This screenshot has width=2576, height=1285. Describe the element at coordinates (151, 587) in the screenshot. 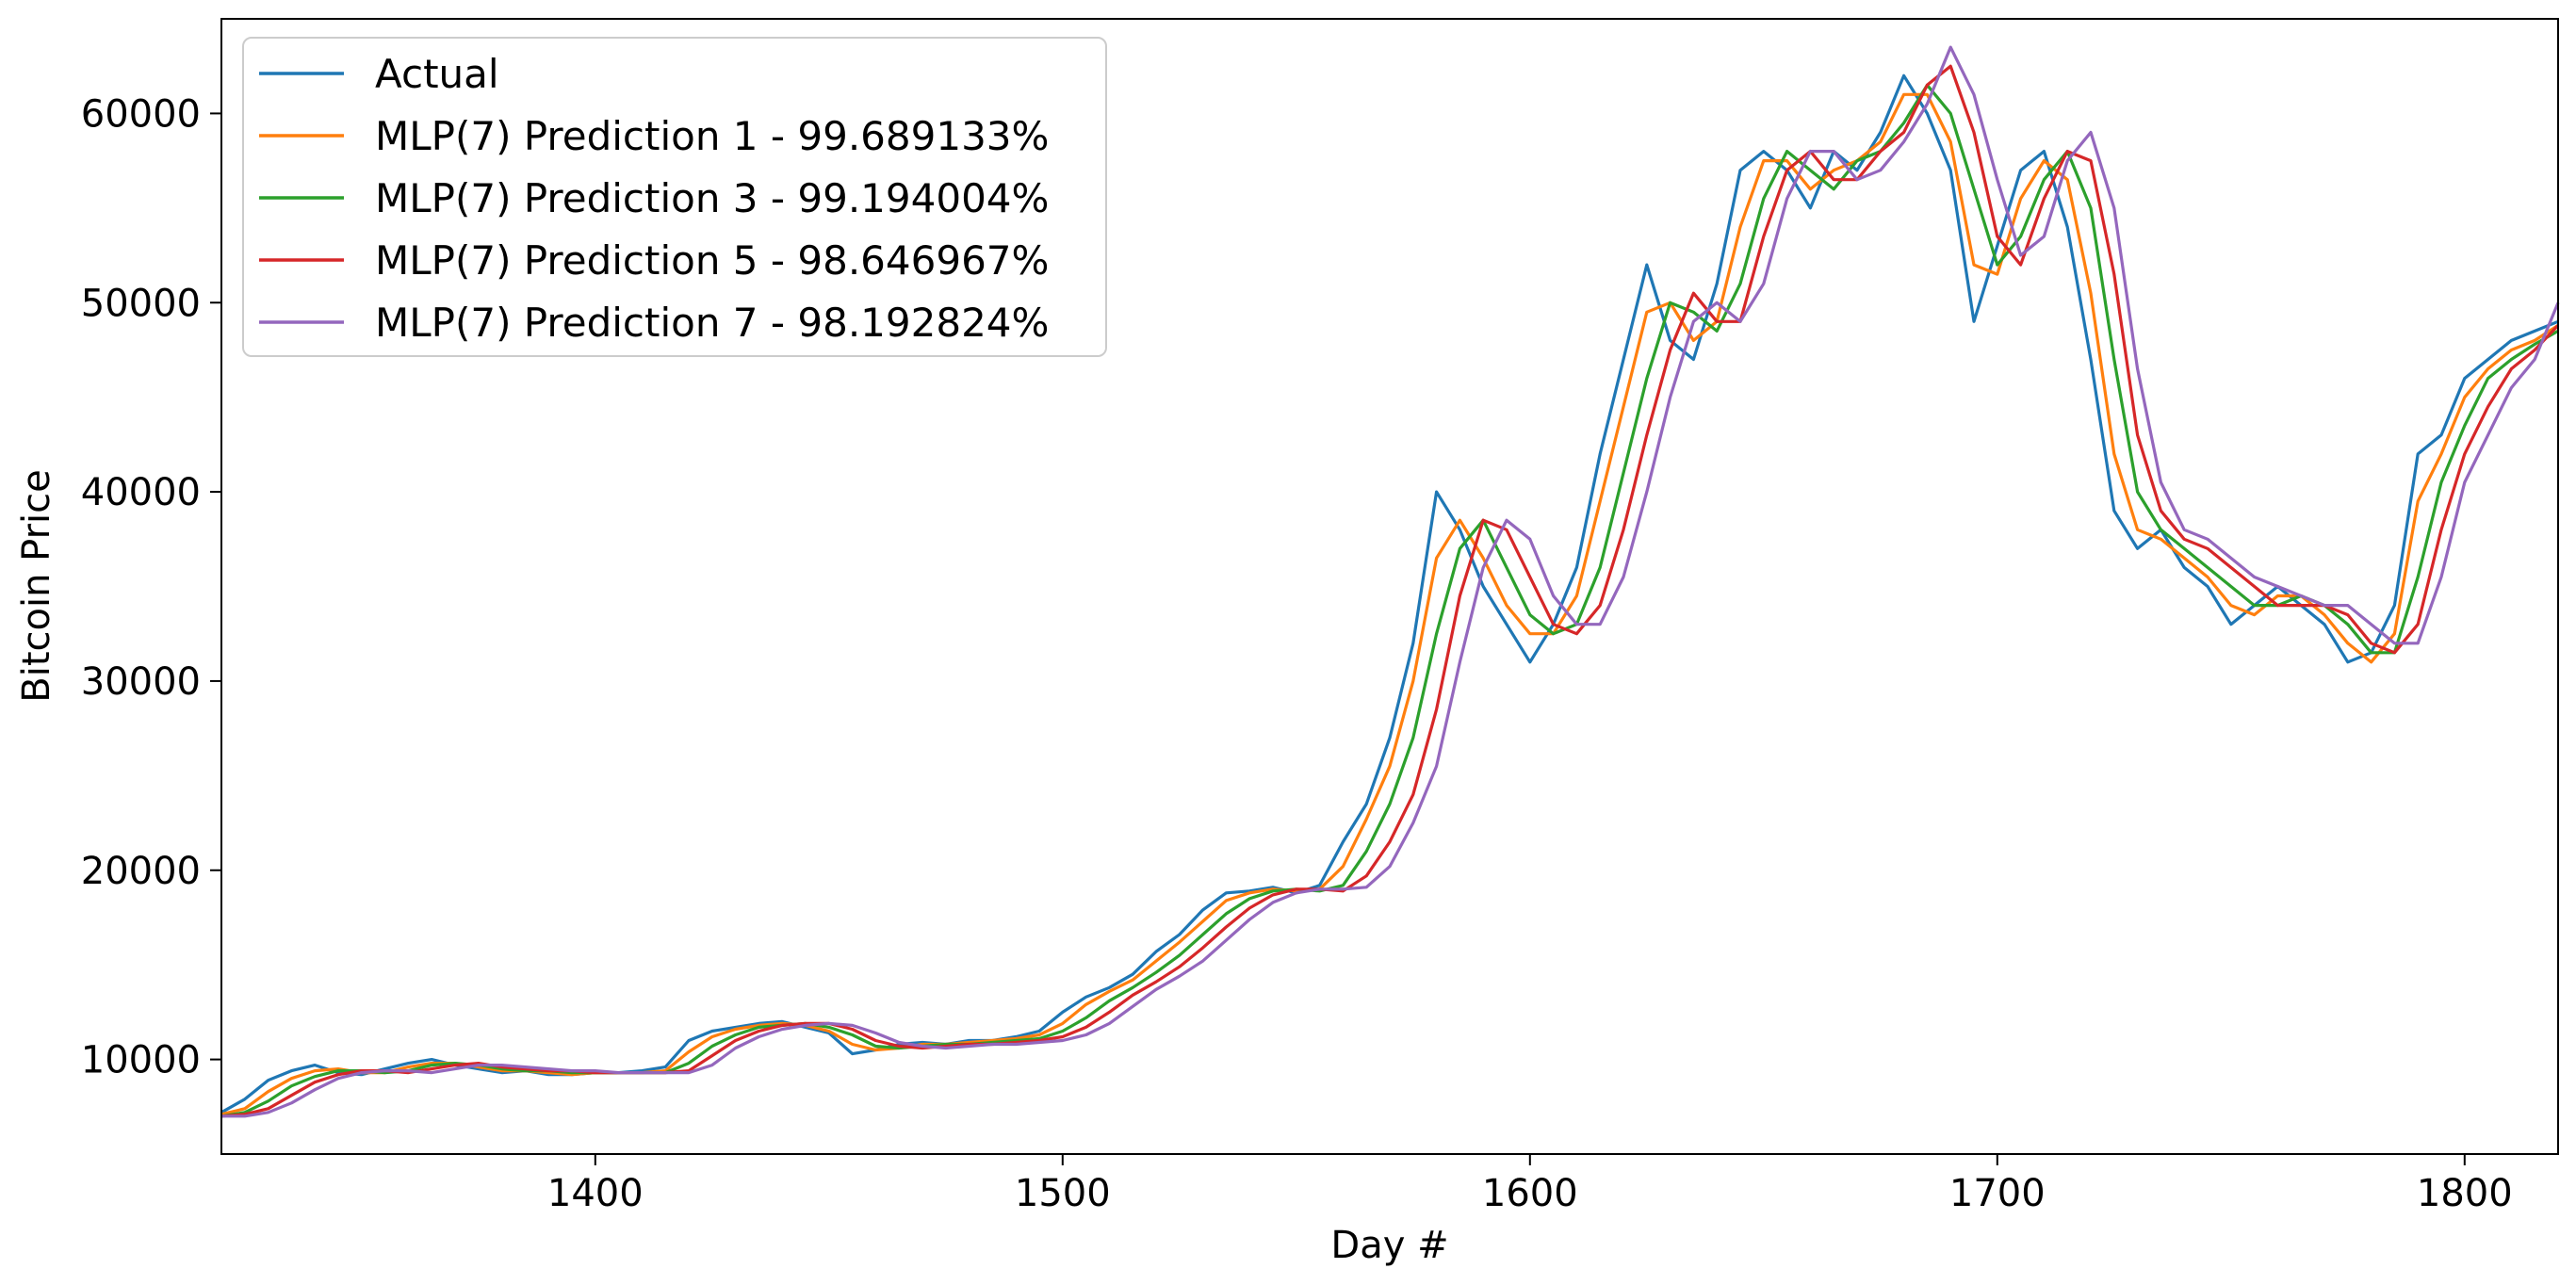

I see `y-axis-ticks: 10000 20000 30000 40000 50000 60000` at that location.